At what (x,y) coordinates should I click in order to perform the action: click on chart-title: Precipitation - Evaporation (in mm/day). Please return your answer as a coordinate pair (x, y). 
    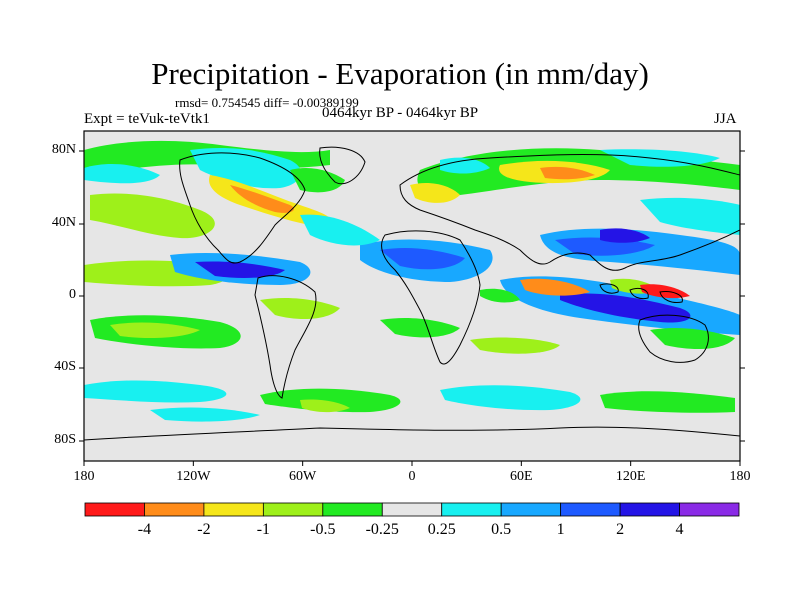
    Looking at the image, I should click on (400, 73).